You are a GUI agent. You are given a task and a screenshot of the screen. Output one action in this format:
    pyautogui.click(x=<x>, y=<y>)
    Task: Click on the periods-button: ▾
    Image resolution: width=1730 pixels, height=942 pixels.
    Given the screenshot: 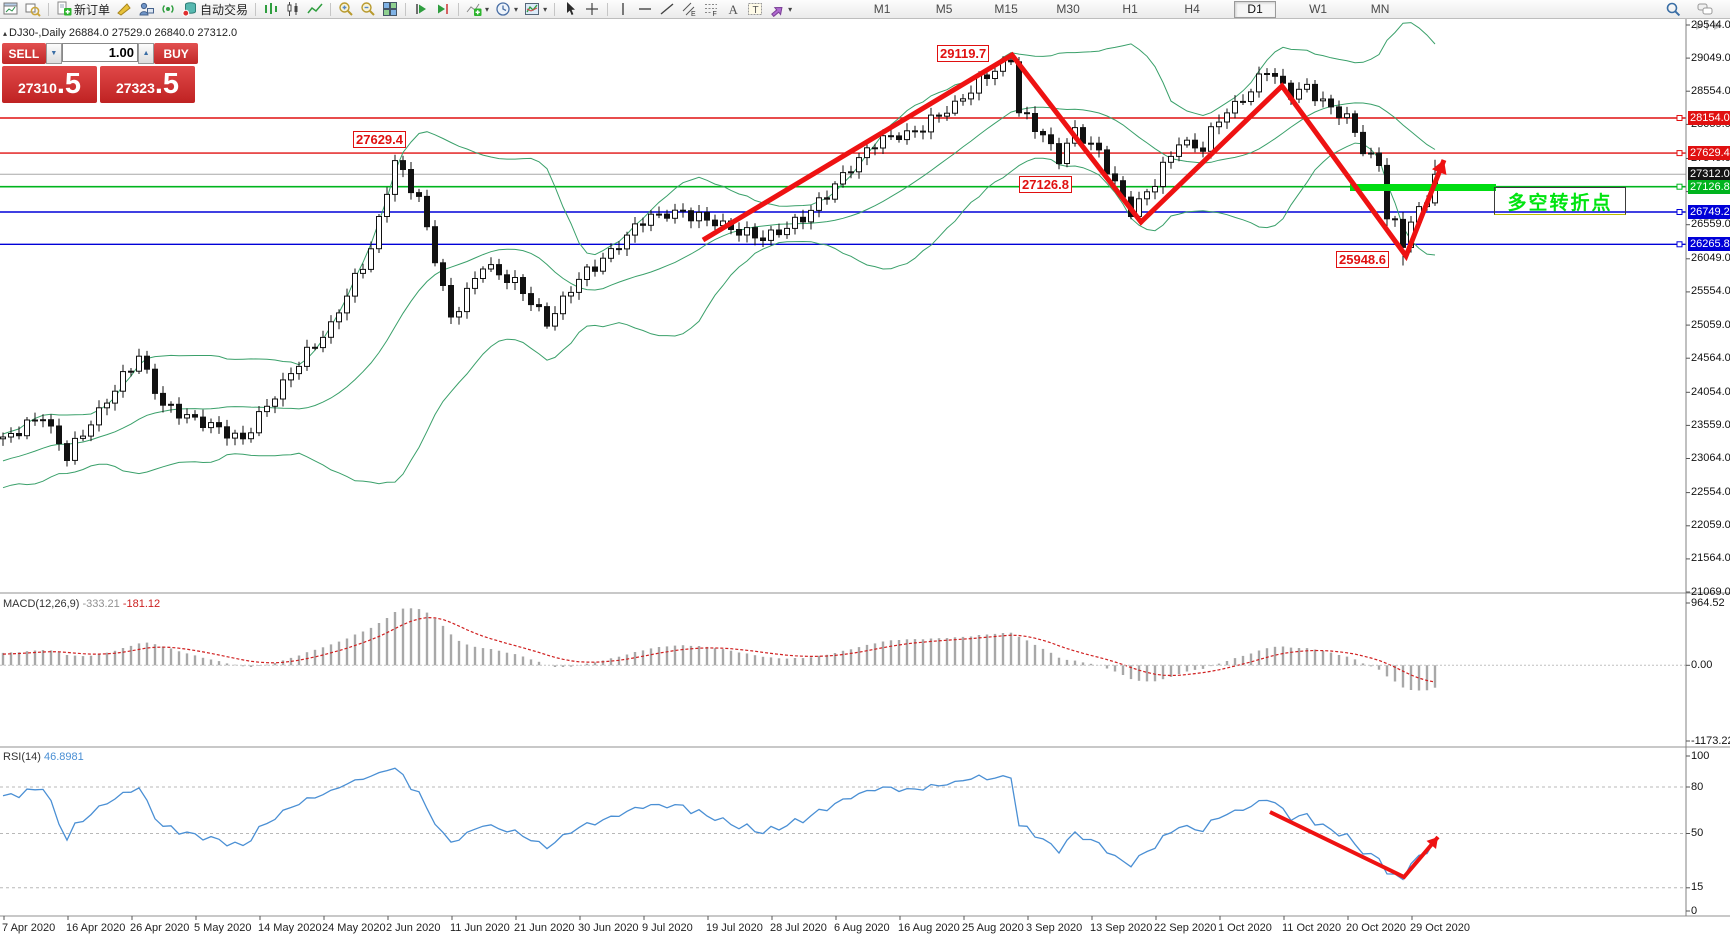 What is the action you would take?
    pyautogui.click(x=506, y=9)
    